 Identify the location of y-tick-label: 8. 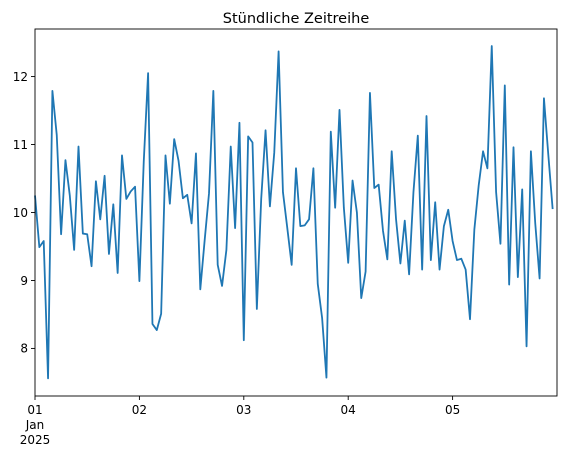
(24, 349).